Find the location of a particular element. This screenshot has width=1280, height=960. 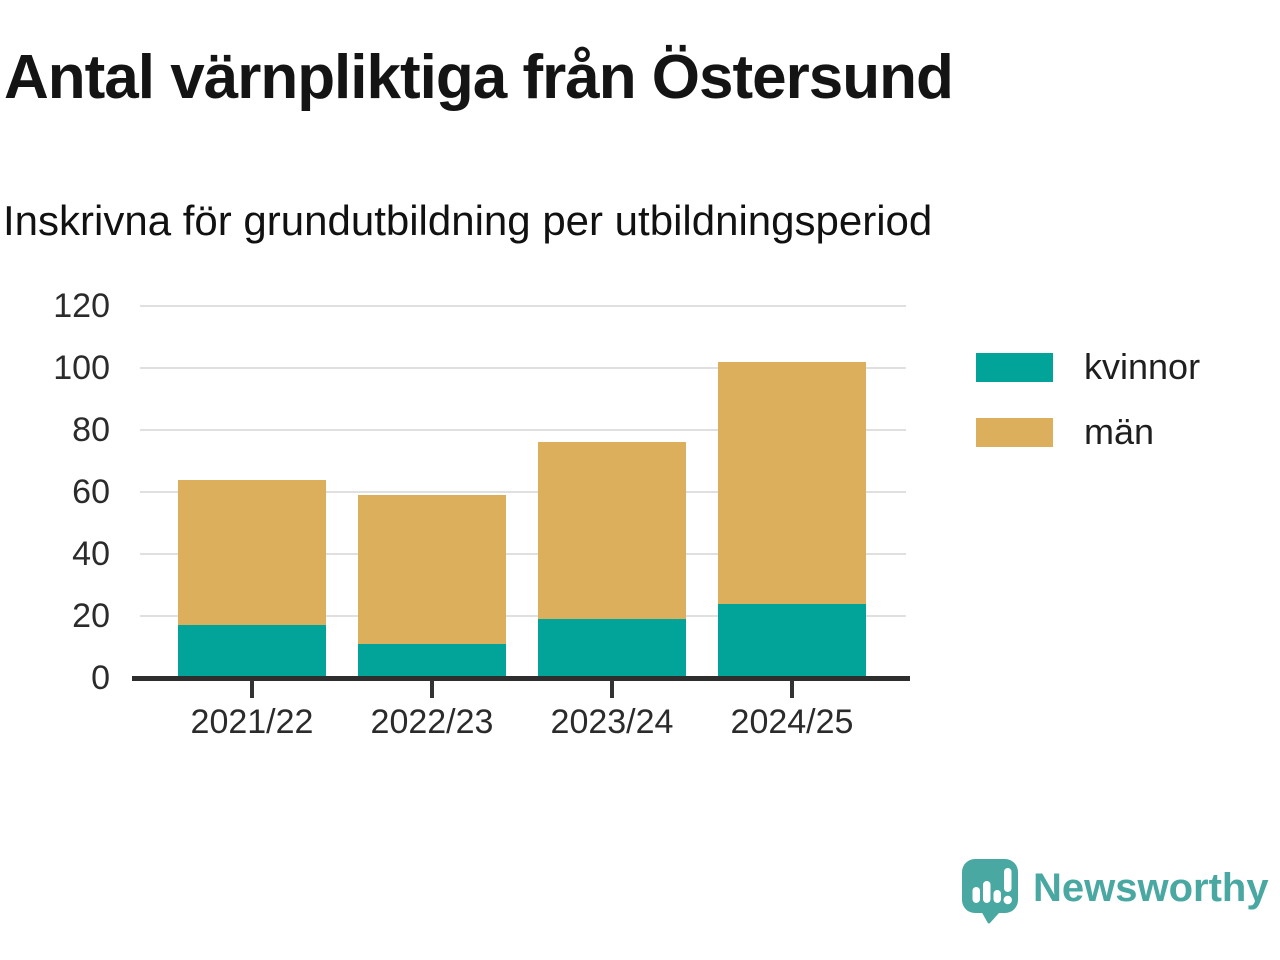

y-axis-tick-label: 80 is located at coordinates (91, 430).